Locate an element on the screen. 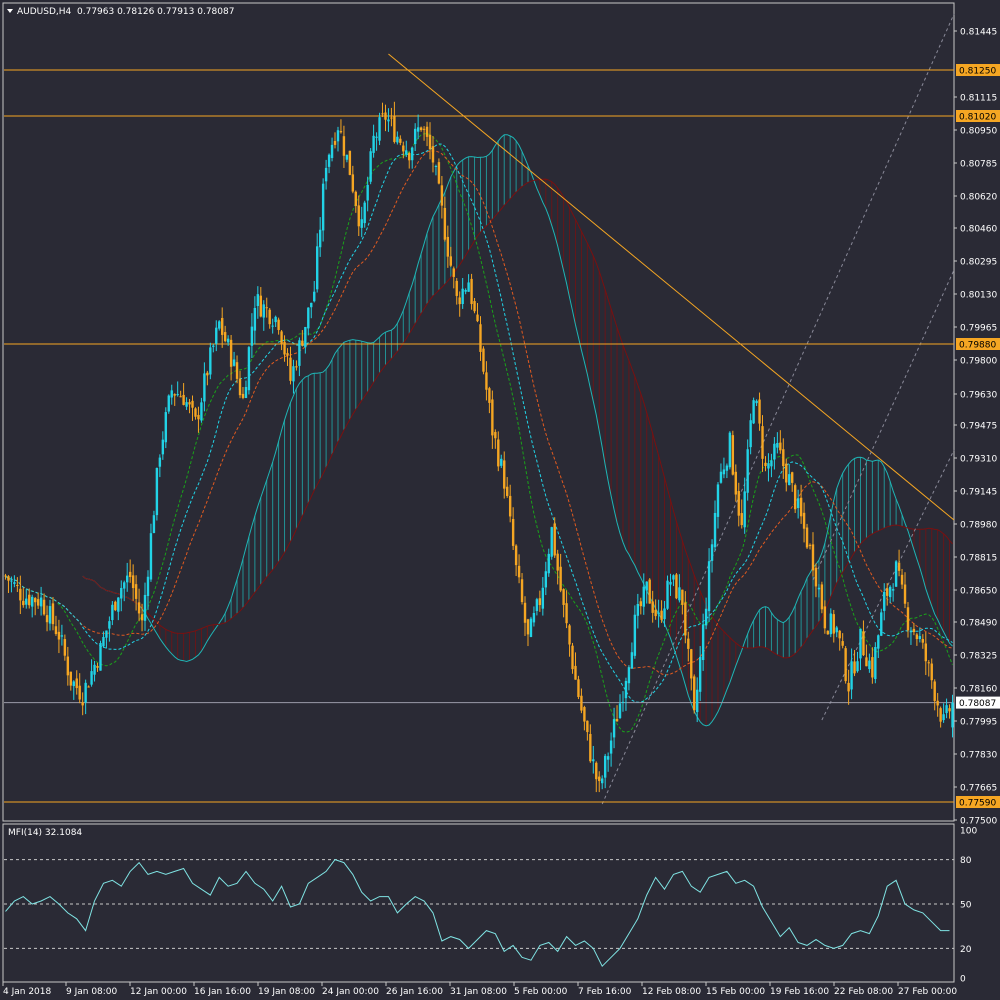 This screenshot has height=1000, width=1000. price-tick-label: 0.80130 is located at coordinates (978, 296).